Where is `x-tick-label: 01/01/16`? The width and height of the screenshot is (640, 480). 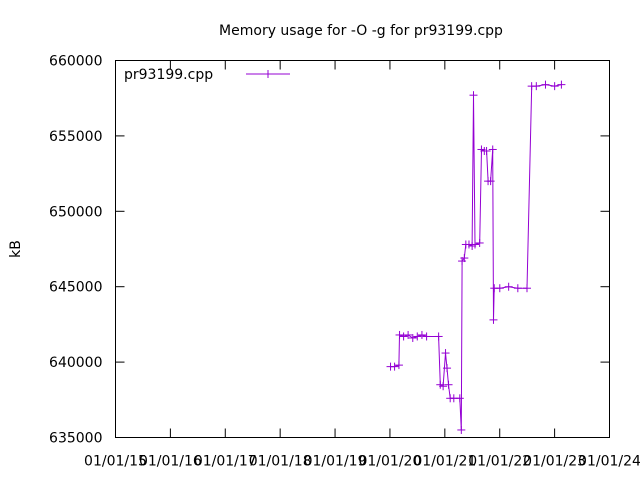
x-tick-label: 01/01/16 is located at coordinates (170, 462).